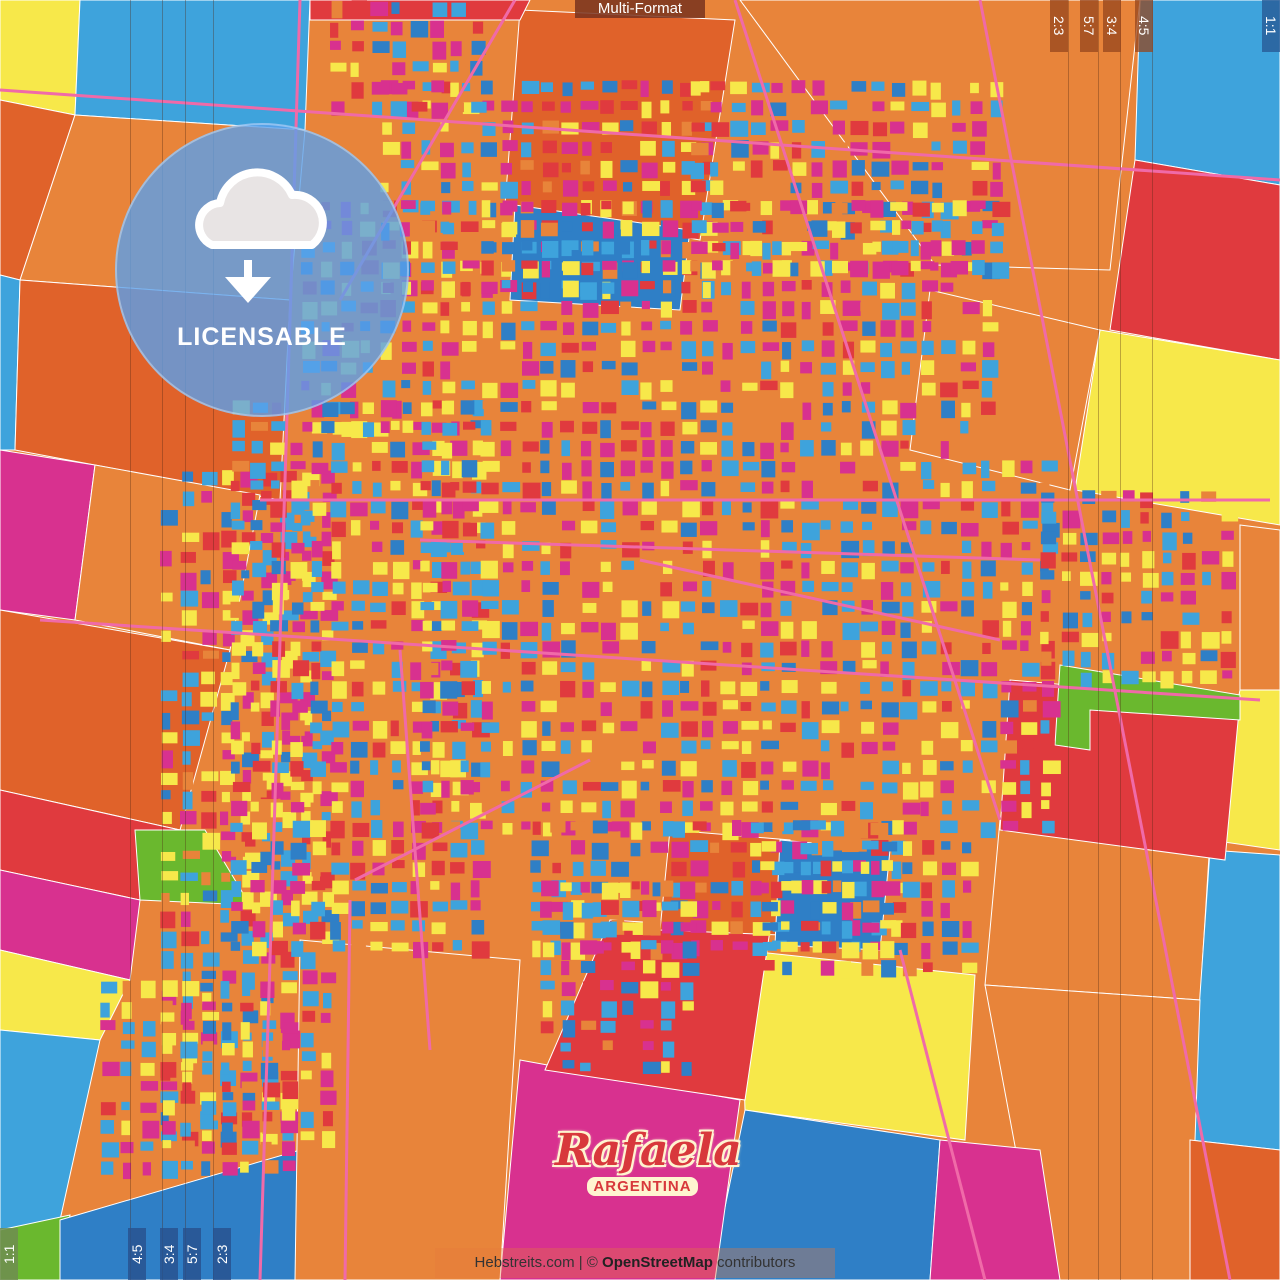  I want to click on ratio-guide-line, so click(1068, 640).